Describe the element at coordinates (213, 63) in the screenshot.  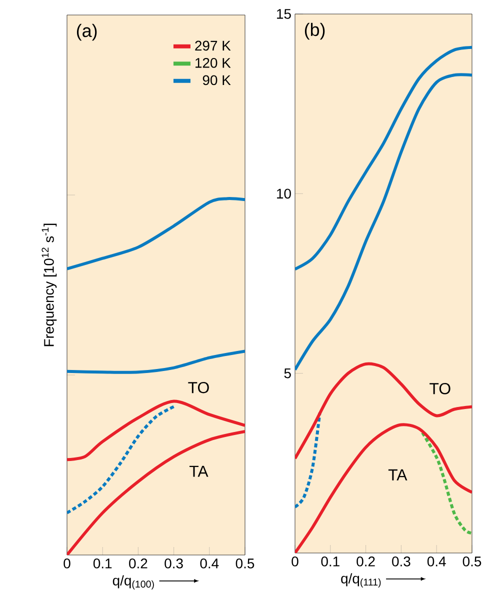
I see `legend-label: 120 K` at that location.